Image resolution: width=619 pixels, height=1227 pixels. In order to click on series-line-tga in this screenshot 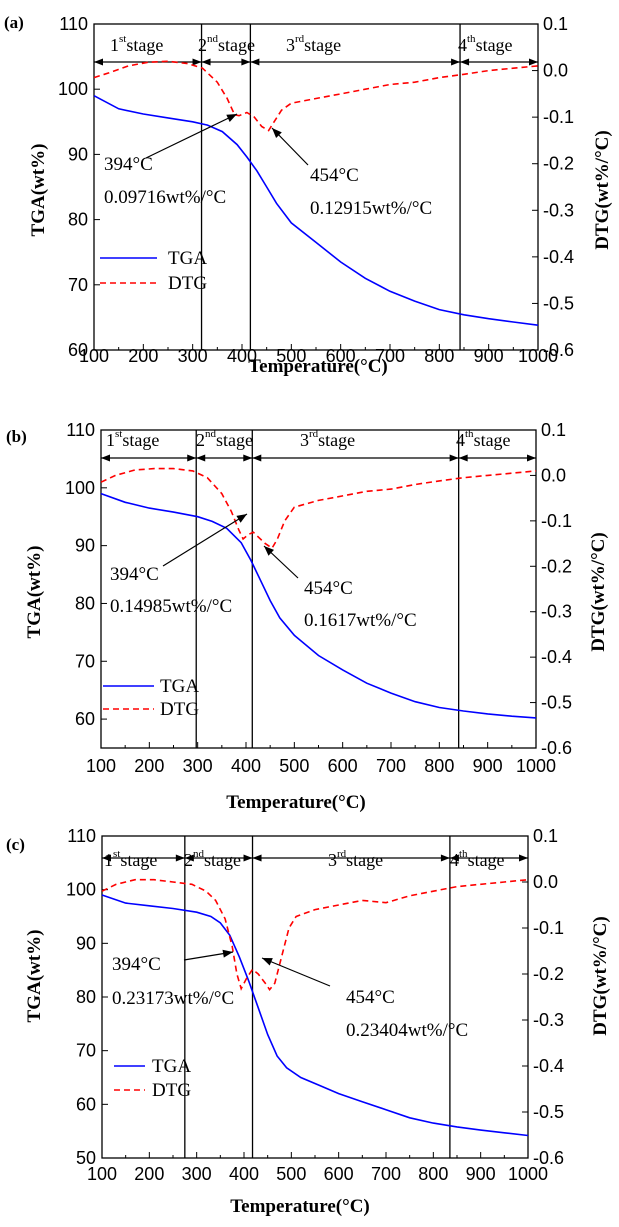, I will do `click(318, 605)`.